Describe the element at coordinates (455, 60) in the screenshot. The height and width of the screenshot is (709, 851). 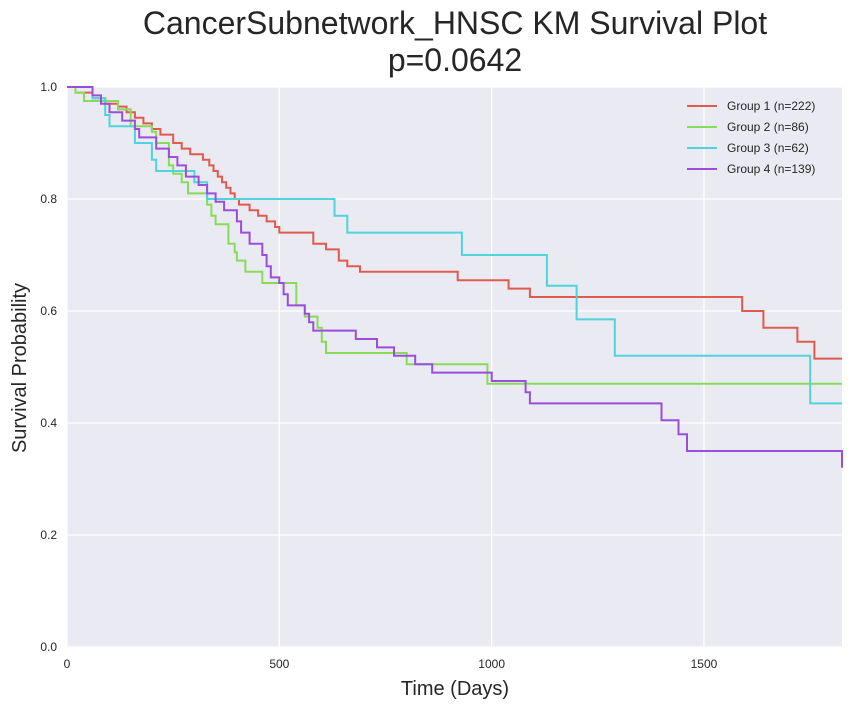
I see `chart-title-line2: p=0.0642` at that location.